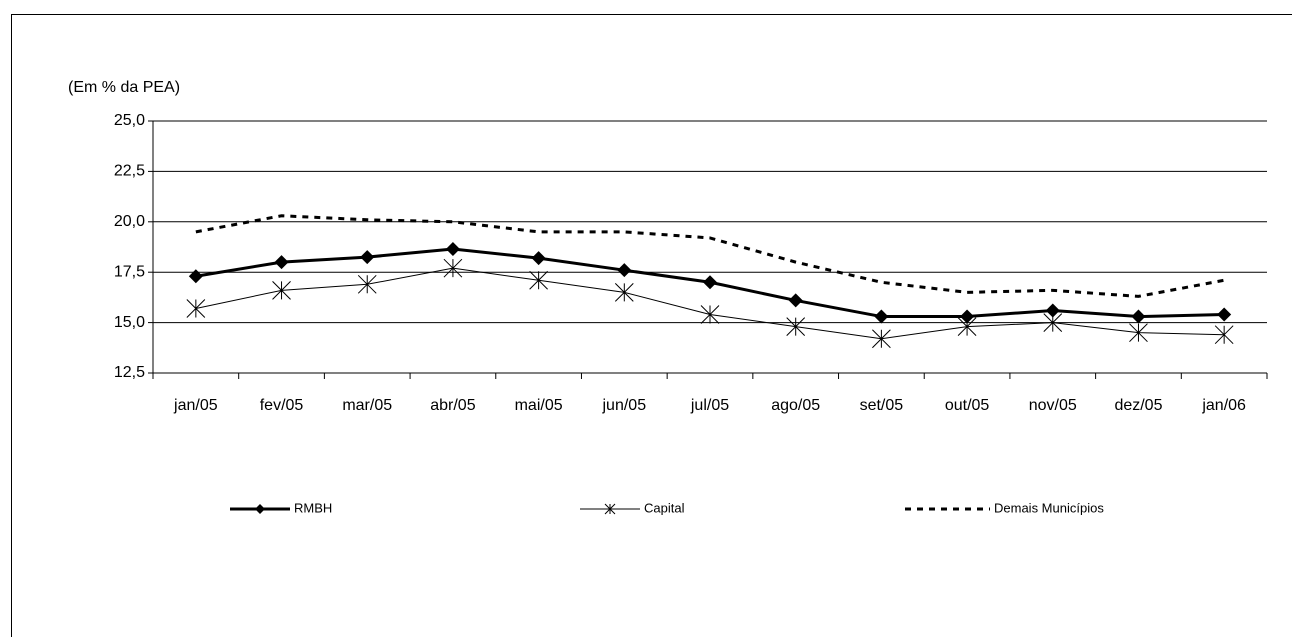 Image resolution: width=1292 pixels, height=637 pixels. What do you see at coordinates (129, 171) in the screenshot?
I see `y-tick-label: 22,5` at bounding box center [129, 171].